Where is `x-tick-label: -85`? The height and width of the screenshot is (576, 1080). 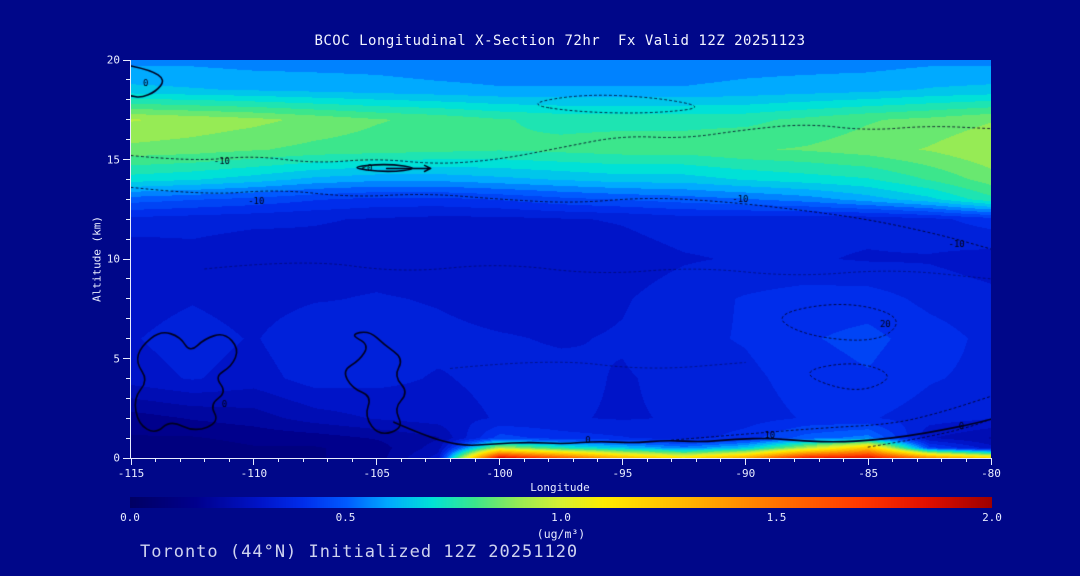
x-tick-label: -85 is located at coordinates (868, 473).